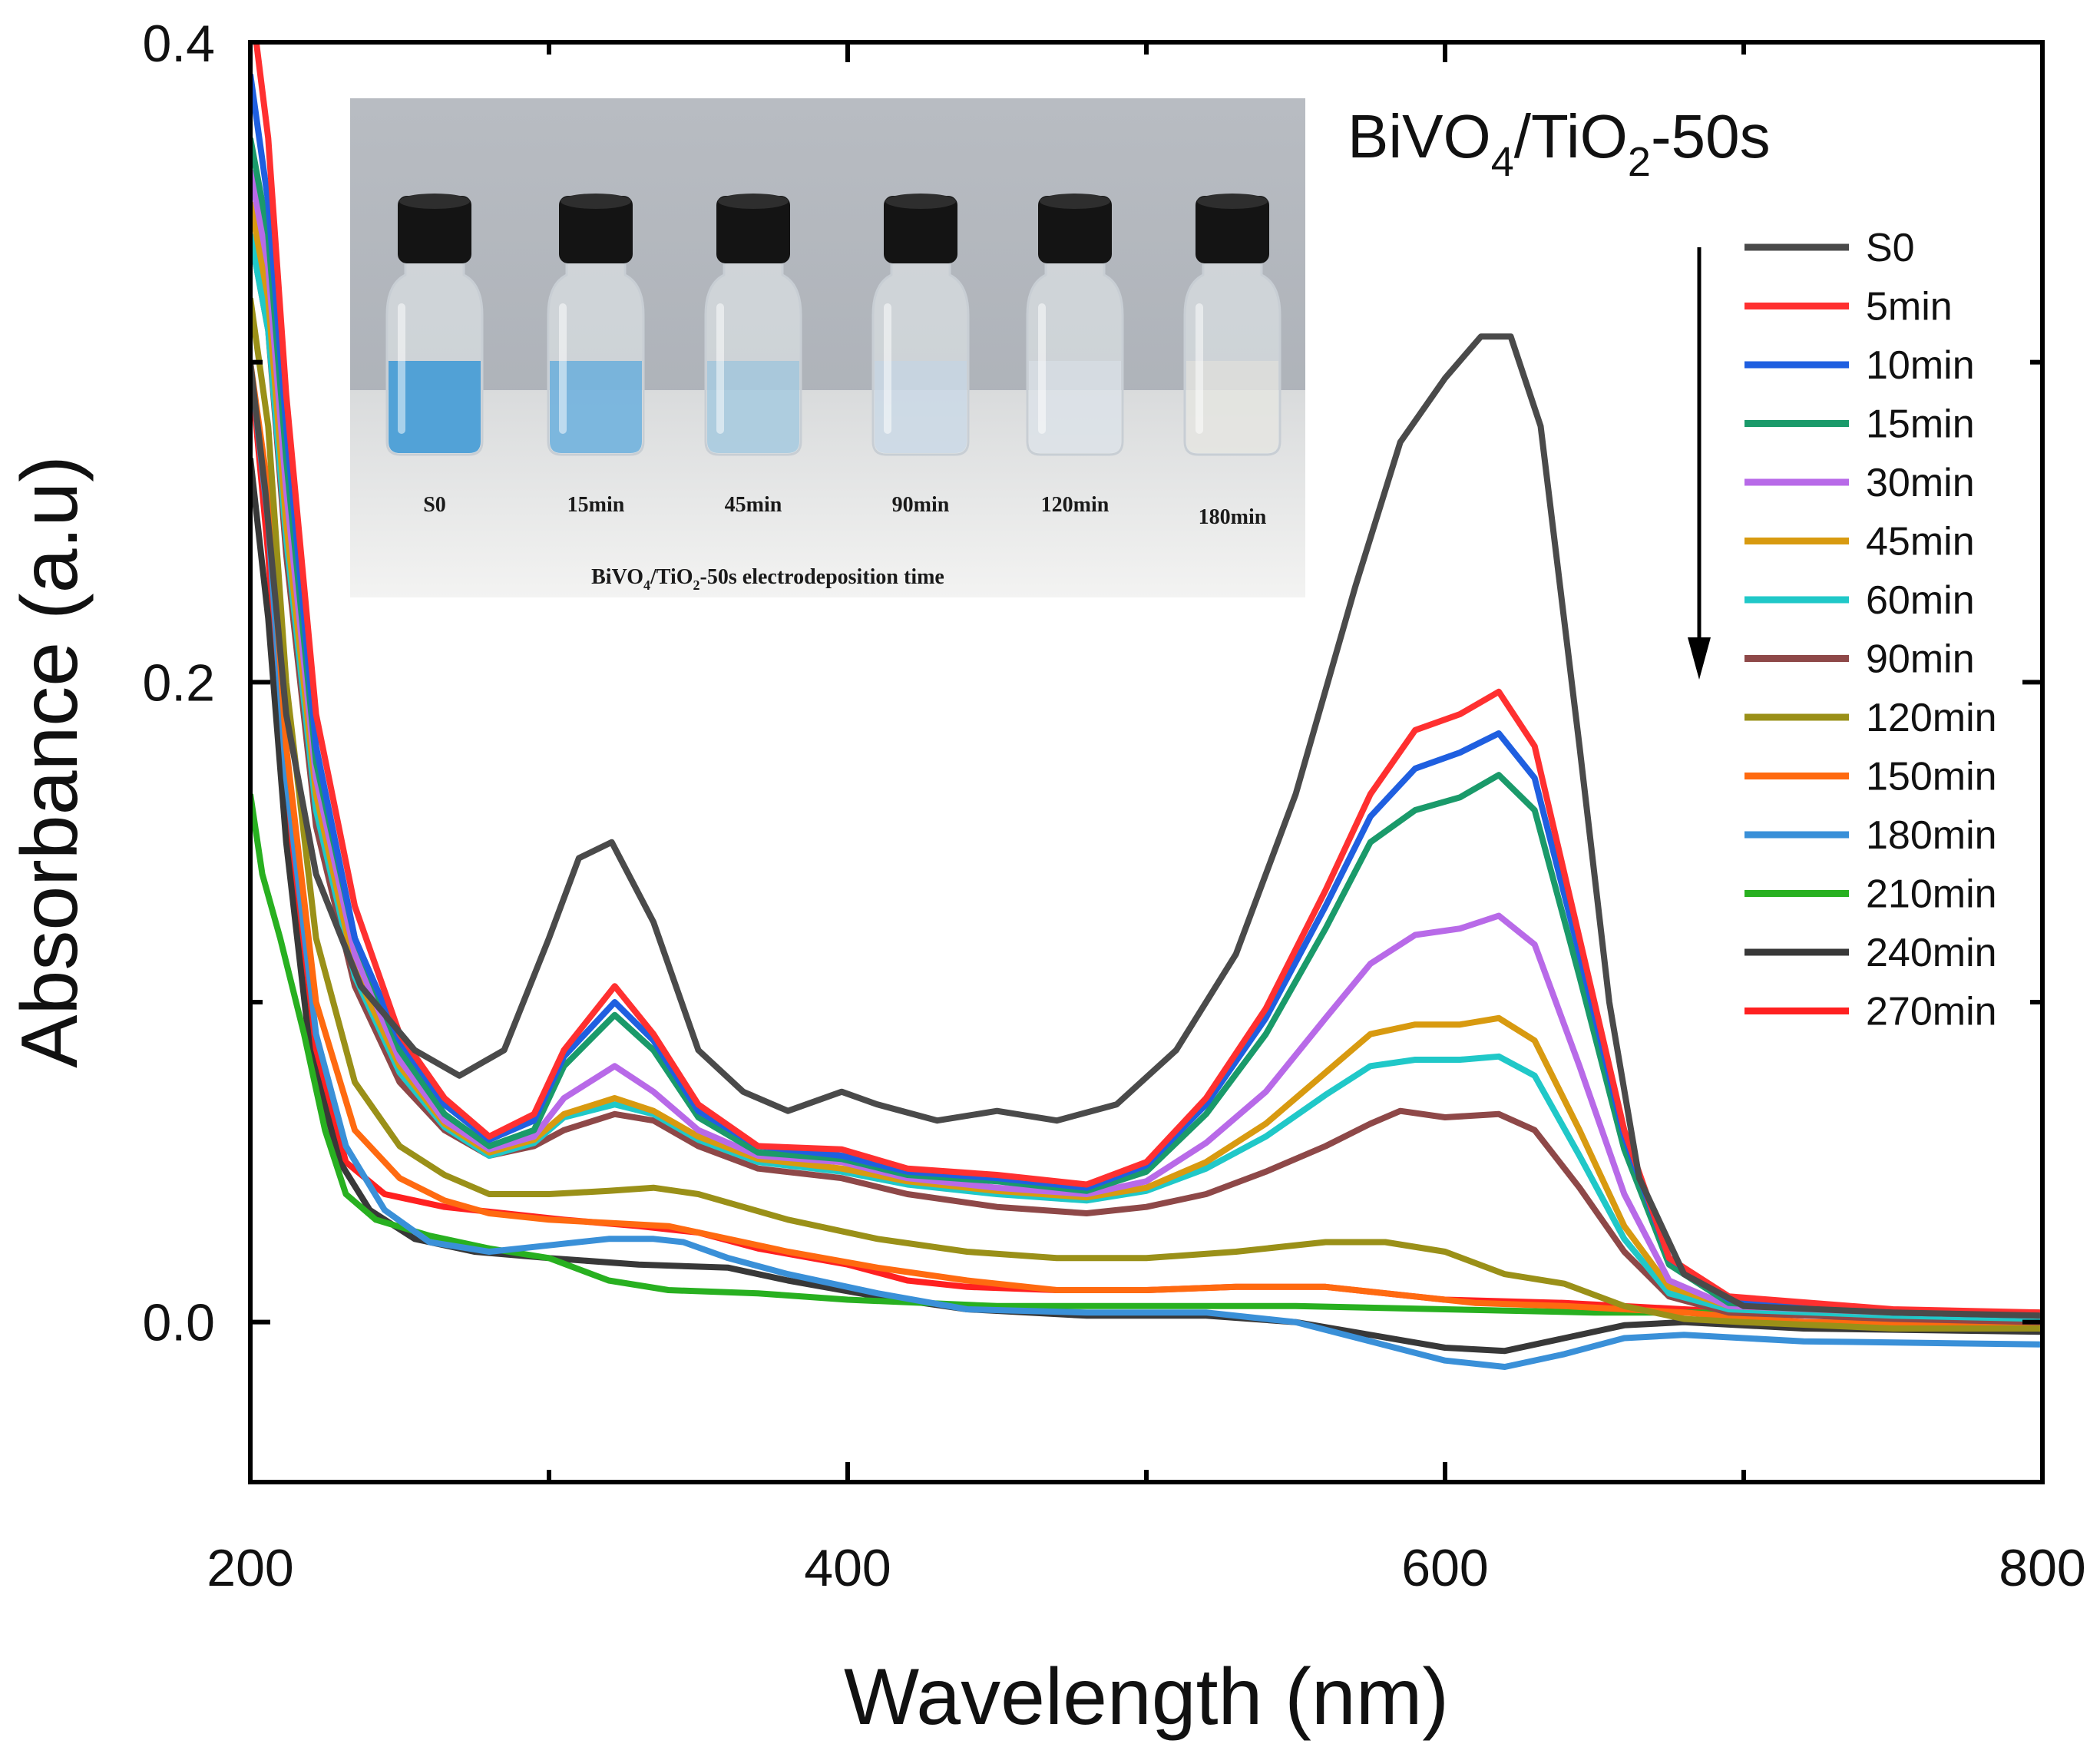 Image resolution: width=2100 pixels, height=1757 pixels. What do you see at coordinates (178, 44) in the screenshot?
I see `y-tick-label: 0.4` at bounding box center [178, 44].